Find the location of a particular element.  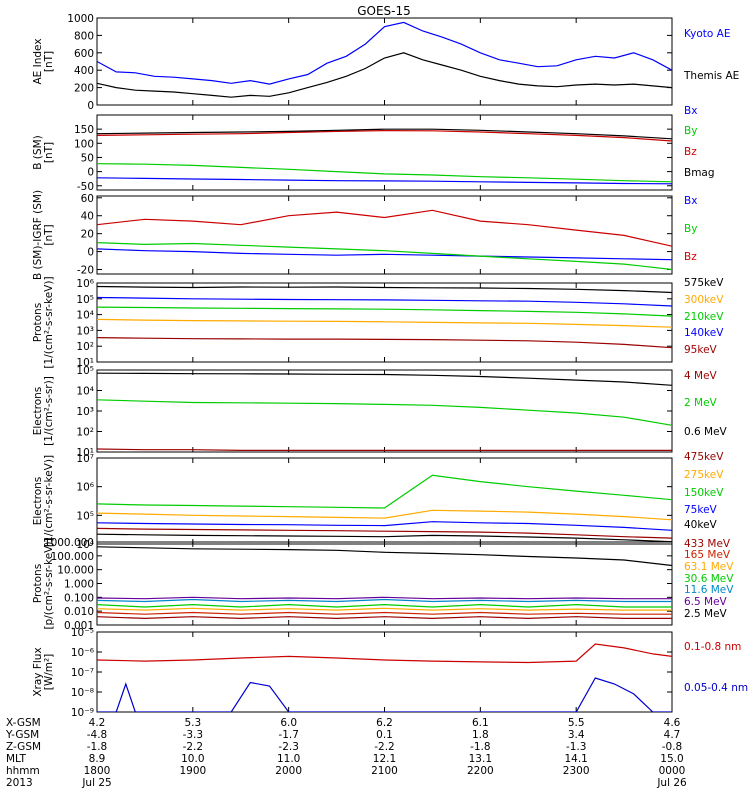

x-axis-value: -2.2 is located at coordinates (384, 747).